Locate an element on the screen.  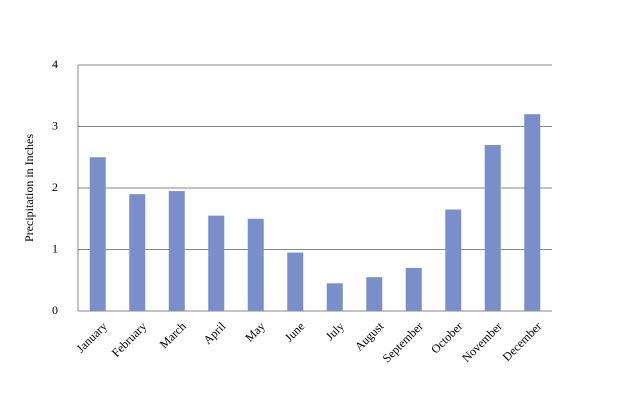
x-tick-label: March is located at coordinates (173, 335).